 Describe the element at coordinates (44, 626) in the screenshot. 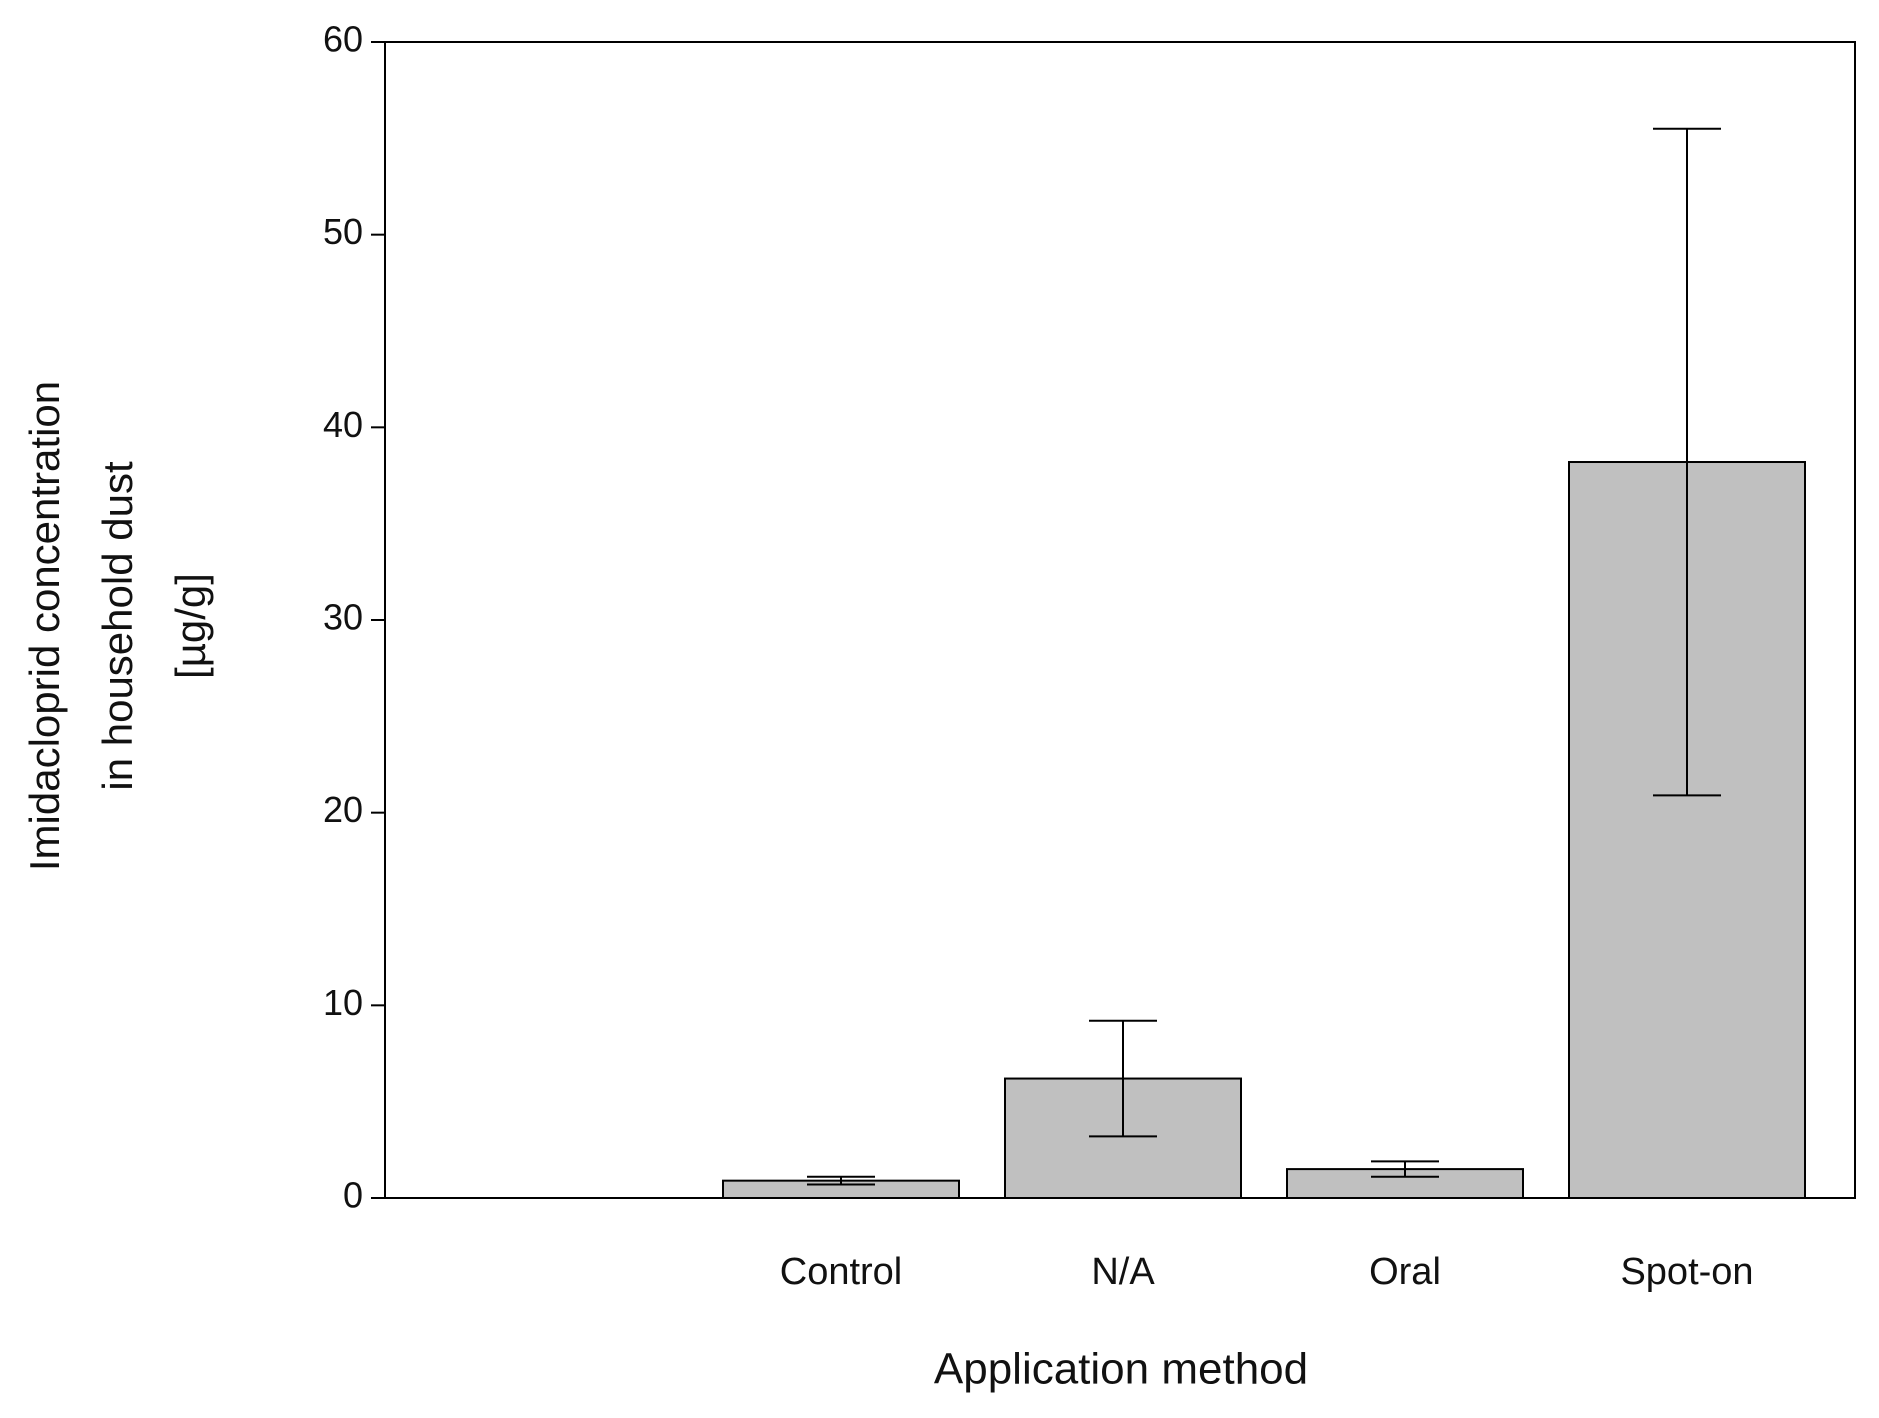

I see `y-axis-title: Imidacloprid concentration` at that location.